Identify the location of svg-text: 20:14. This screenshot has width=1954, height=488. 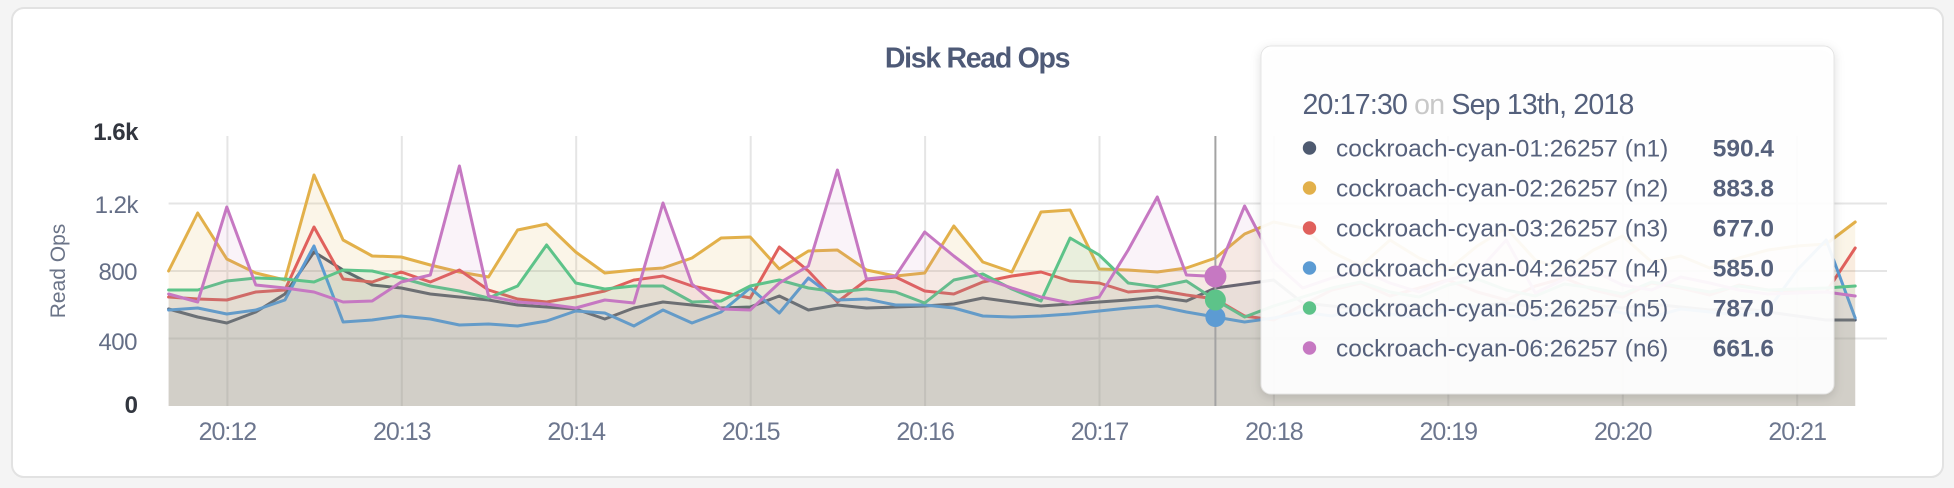
(576, 432).